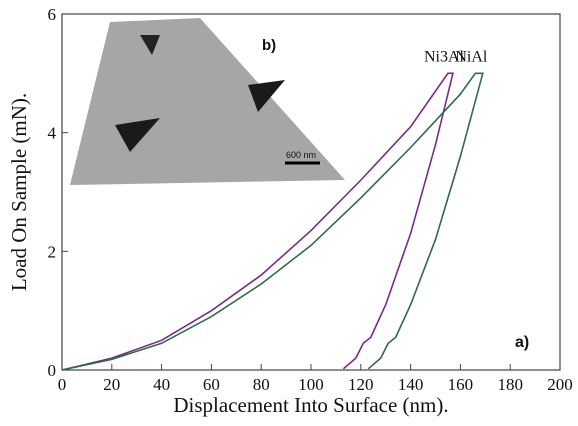 This screenshot has height=426, width=578. Describe the element at coordinates (111, 384) in the screenshot. I see `x-tick-label: 20` at that location.